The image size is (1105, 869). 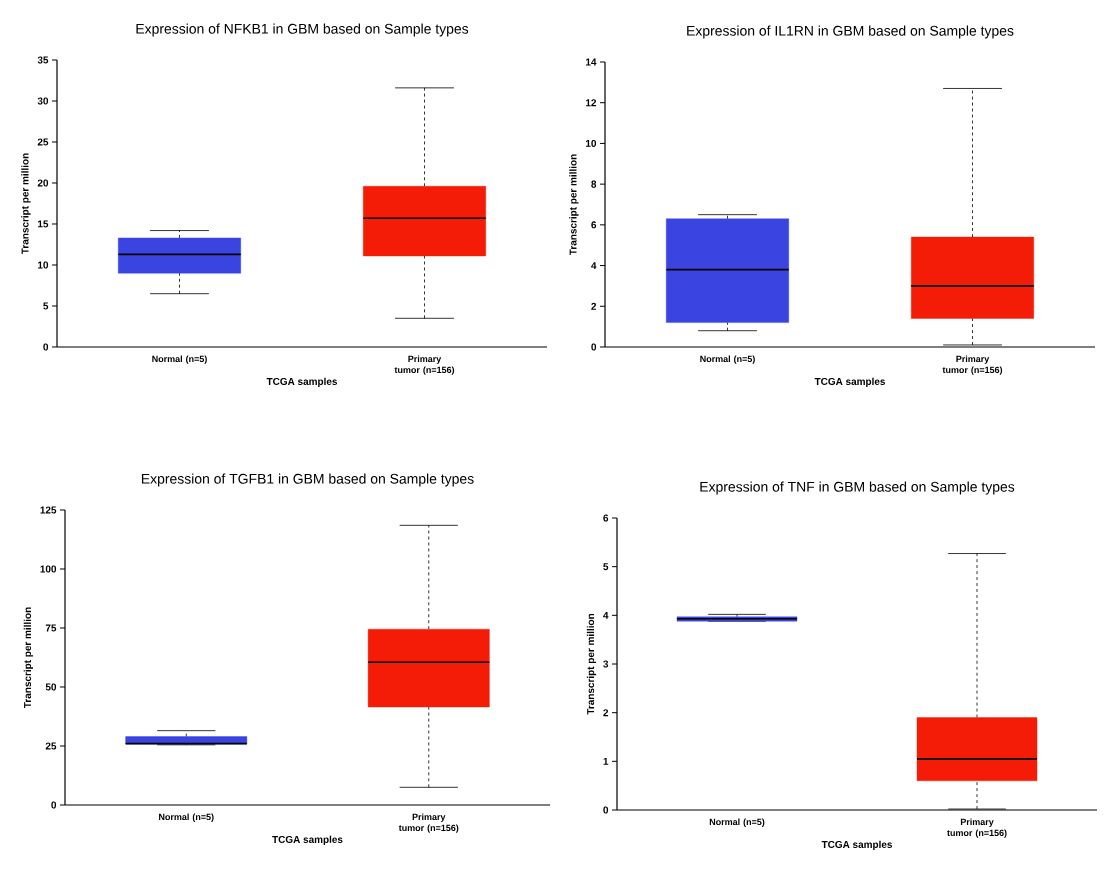 I want to click on y-tick-label: 35, so click(x=43, y=60).